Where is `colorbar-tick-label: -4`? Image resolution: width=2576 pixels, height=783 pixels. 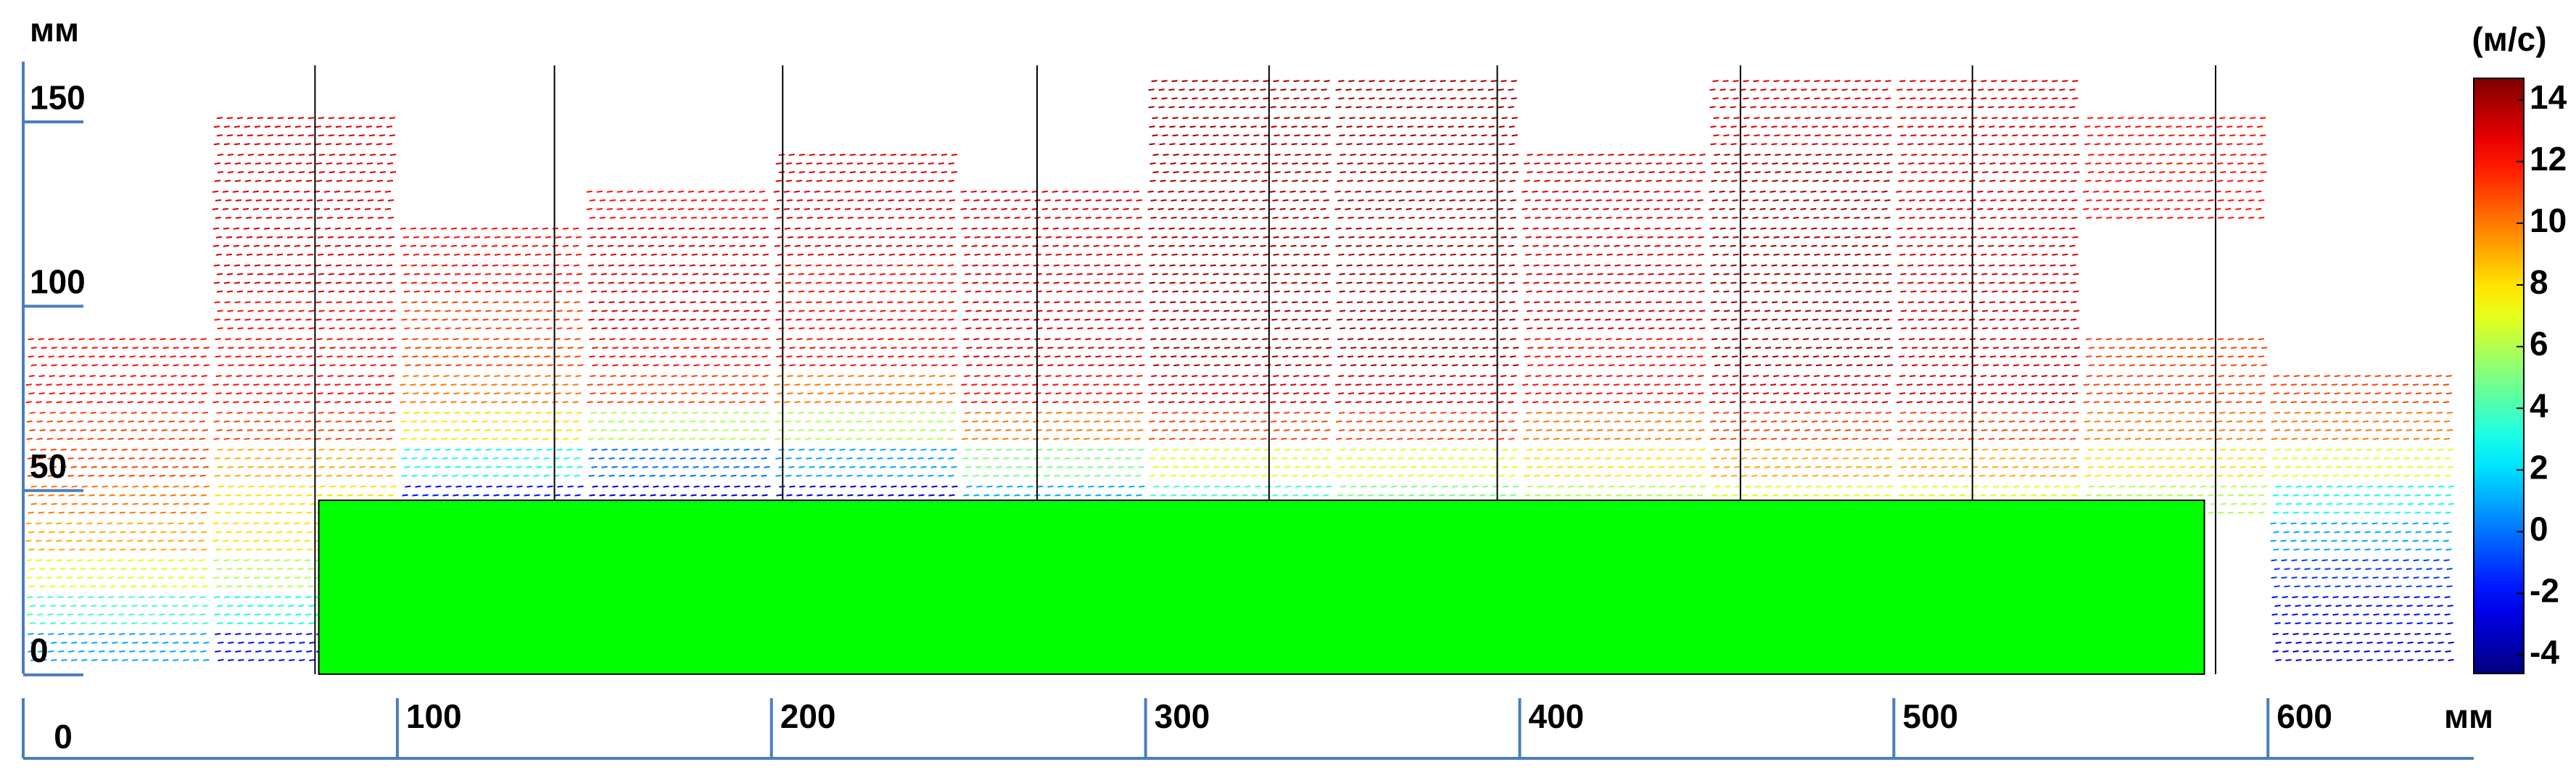
colorbar-tick-label: -4 is located at coordinates (2544, 653).